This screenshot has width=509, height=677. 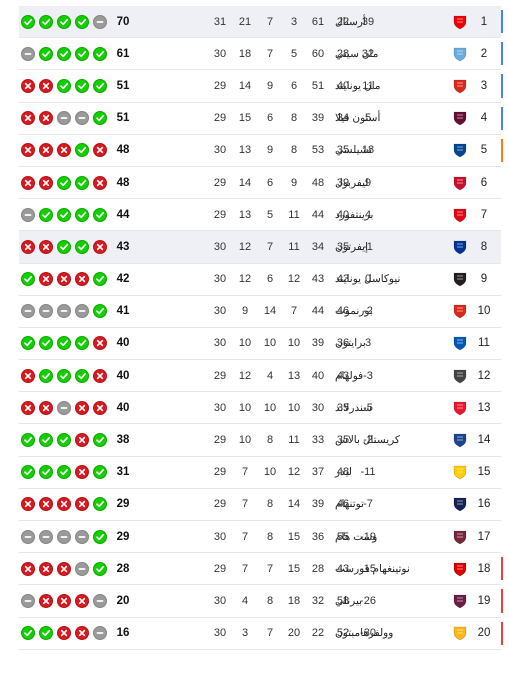 I want to click on team-name: وست هام, so click(x=356, y=536).